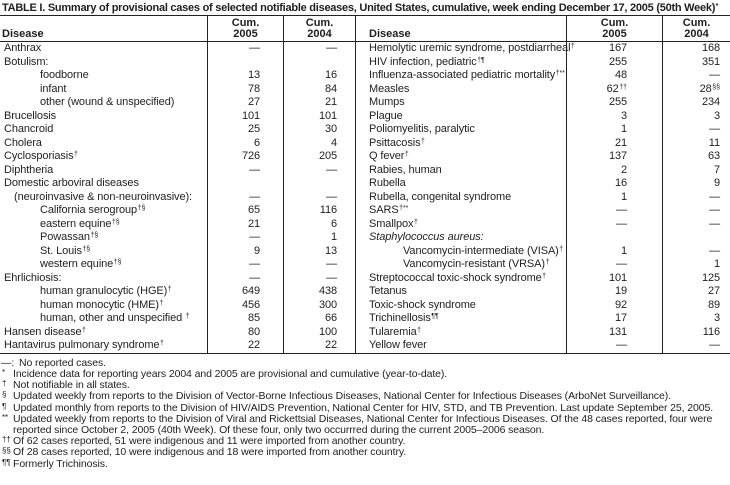  Describe the element at coordinates (460, 224) in the screenshot. I see `disease-name: Smallpox†` at that location.